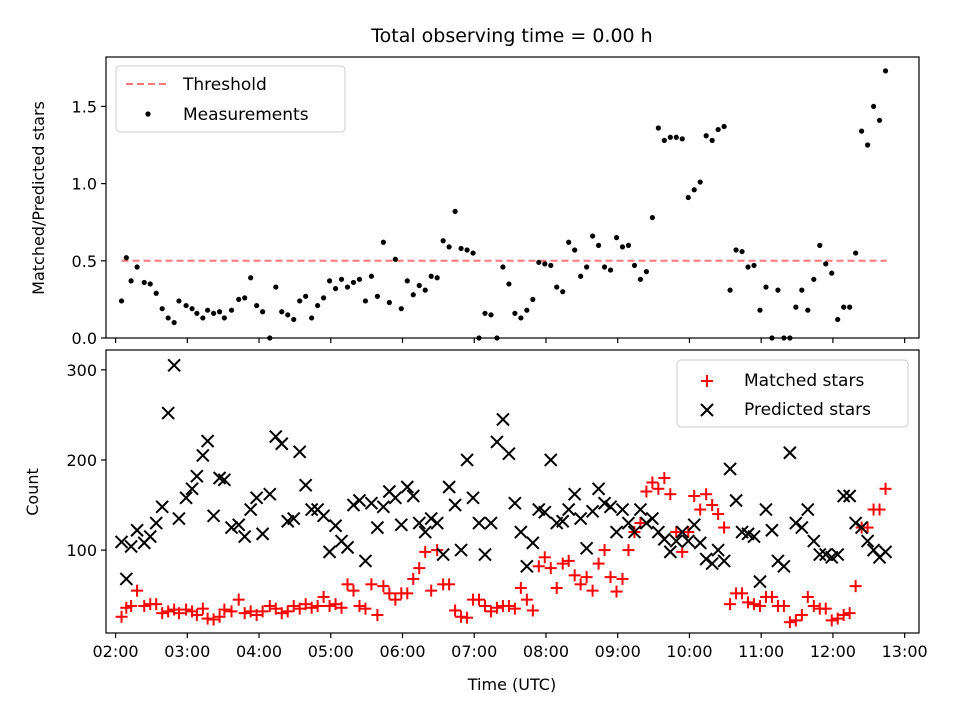  I want to click on top-y-ticks: 0.0 0.5 1.0 1.5, so click(89, 222).